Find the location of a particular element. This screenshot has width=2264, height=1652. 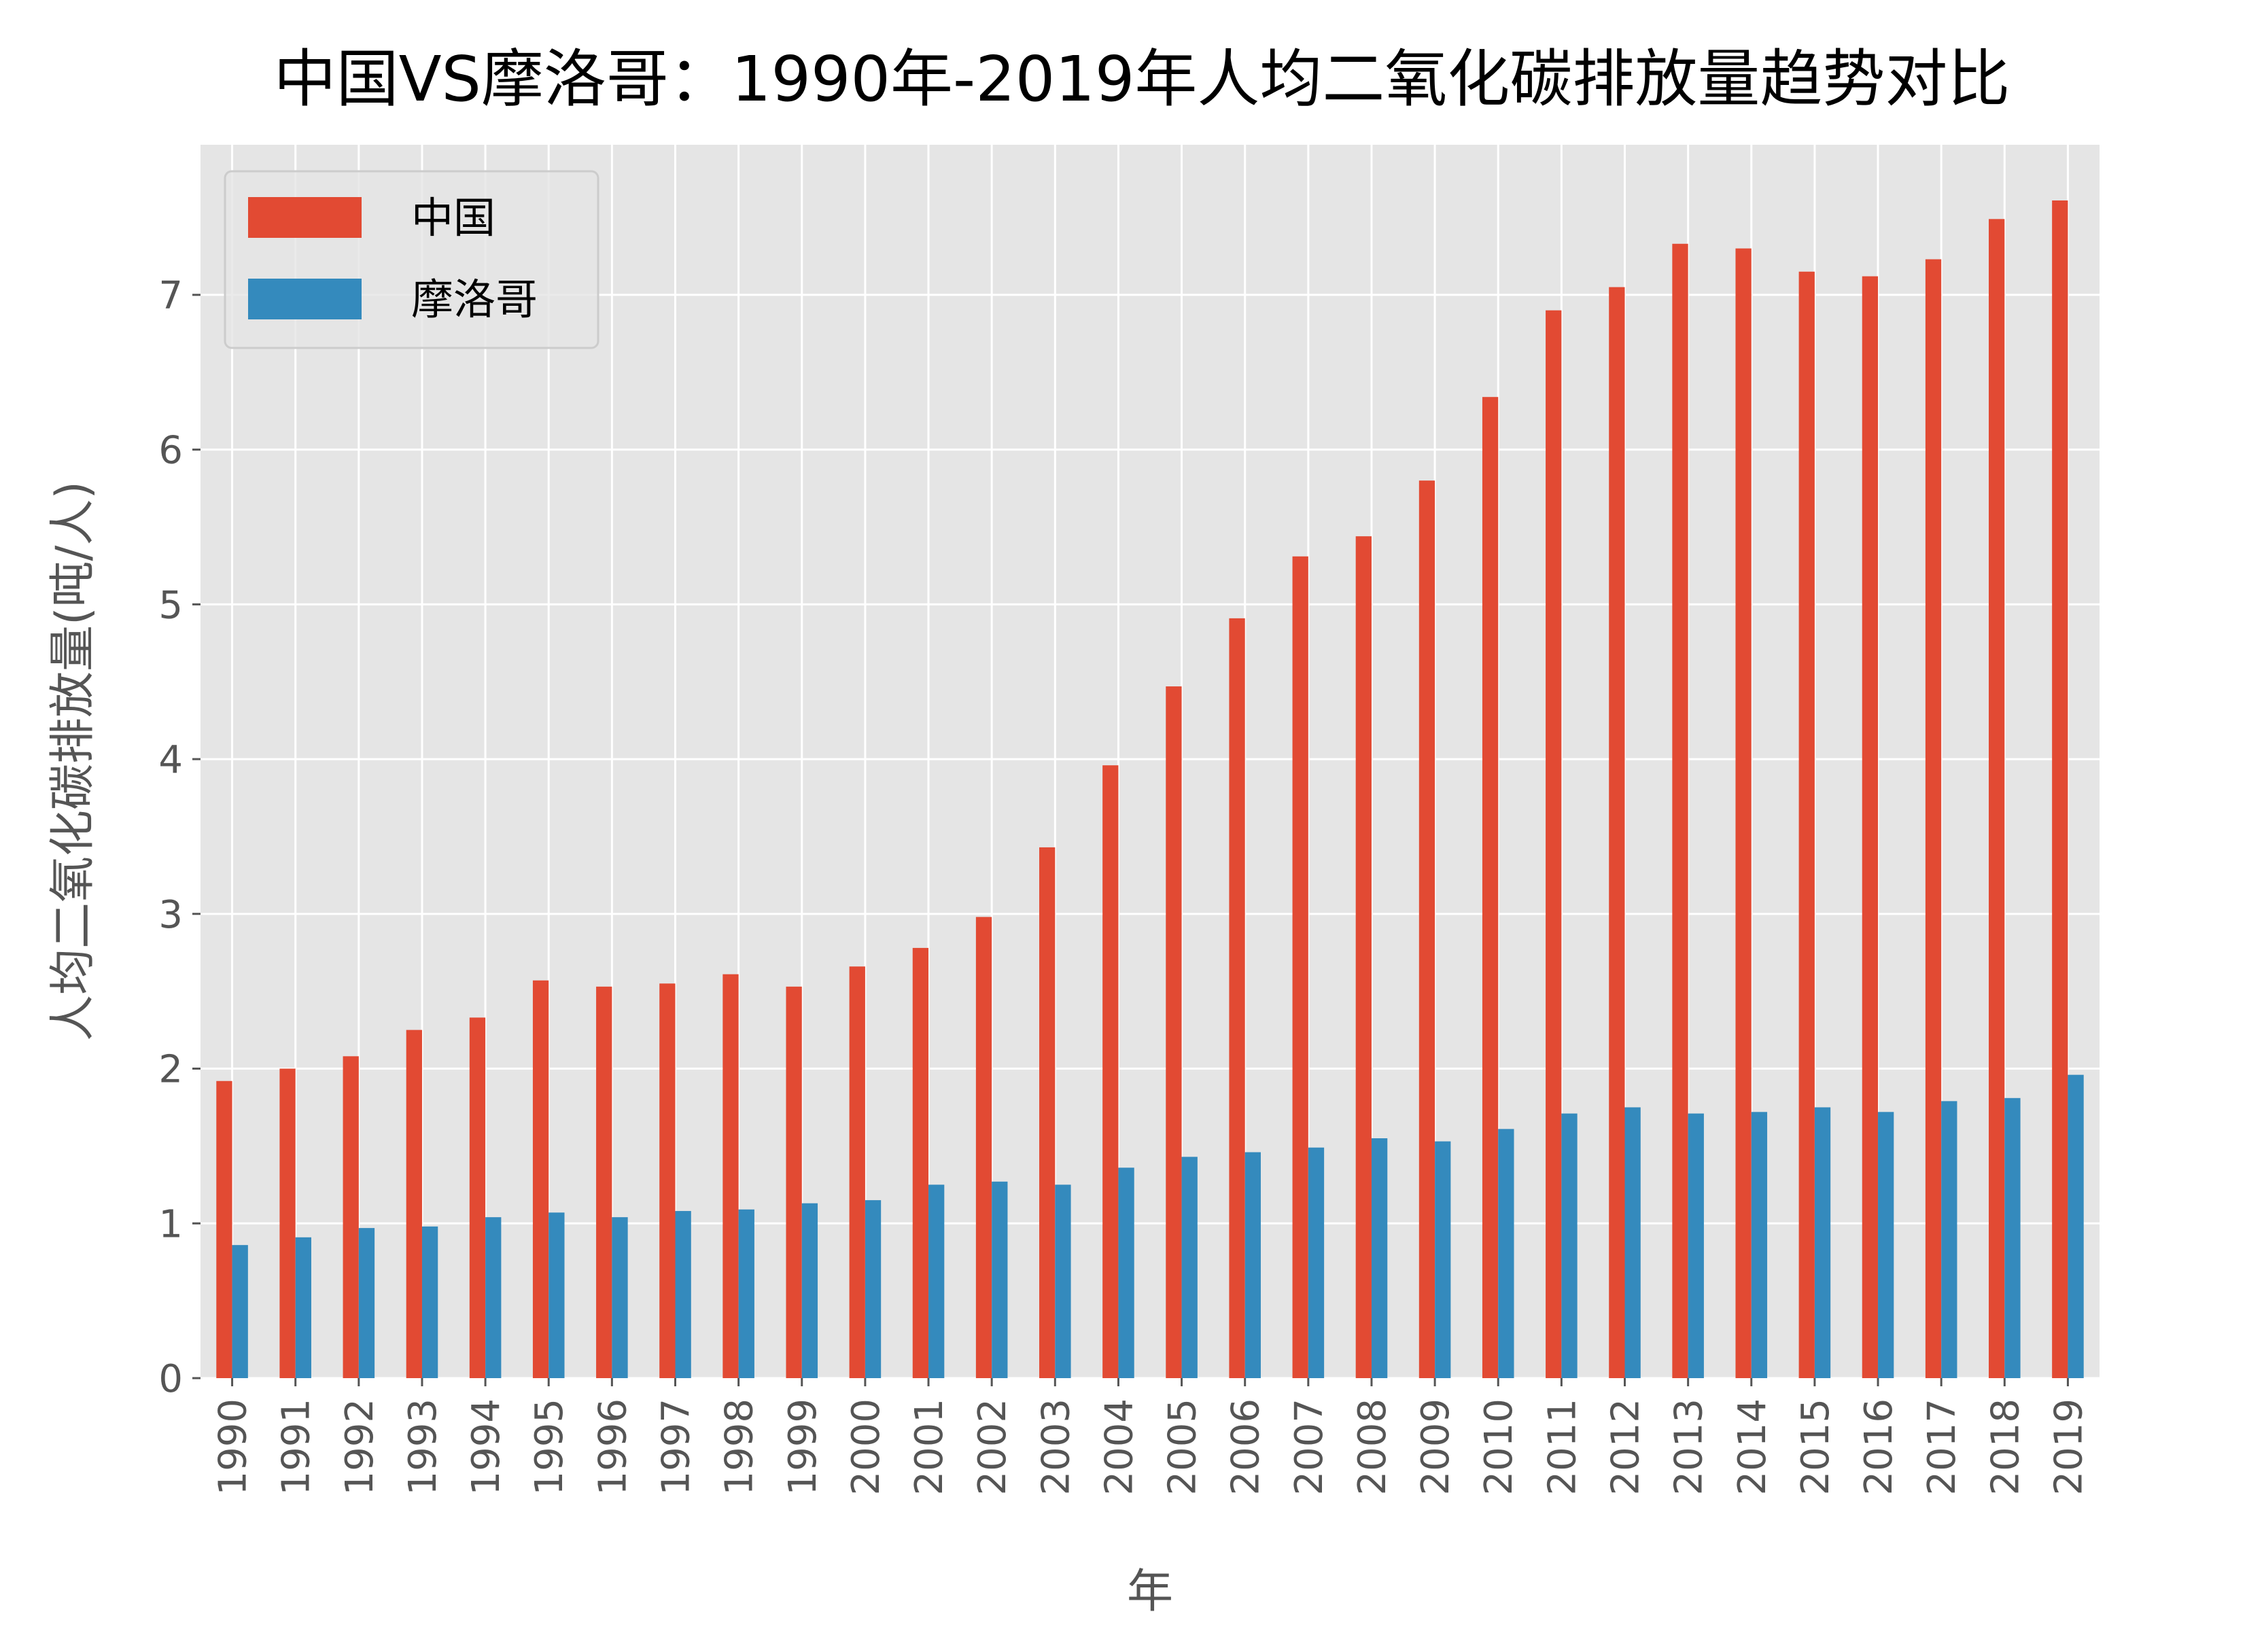

bar-morocco-1993 is located at coordinates (429, 1302).